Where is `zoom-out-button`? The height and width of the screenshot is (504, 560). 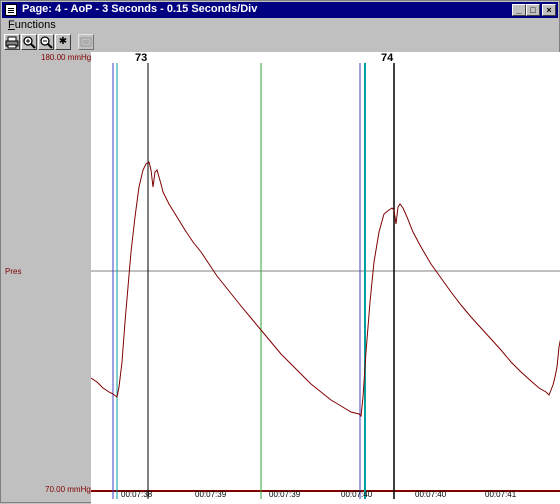
zoom-out-button is located at coordinates (46, 42).